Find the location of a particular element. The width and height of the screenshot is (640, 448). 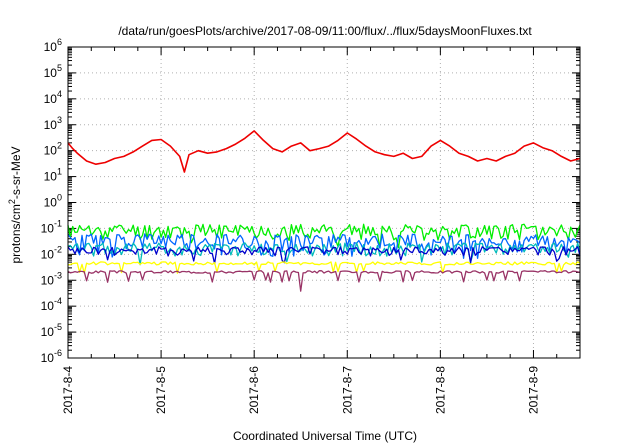

x-axis-label: Coordinated Universal Time (UTC) is located at coordinates (325, 436).